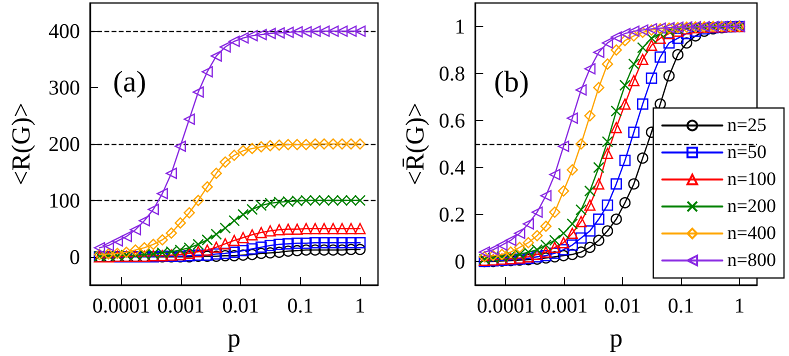  What do you see at coordinates (460, 26) in the screenshot?
I see `y-tick-label: 1` at bounding box center [460, 26].